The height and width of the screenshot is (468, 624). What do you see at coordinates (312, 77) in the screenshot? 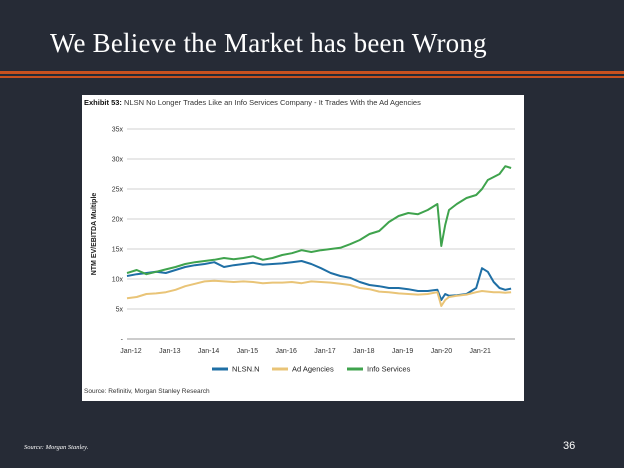
I see `accent-rule-bottom` at bounding box center [312, 77].